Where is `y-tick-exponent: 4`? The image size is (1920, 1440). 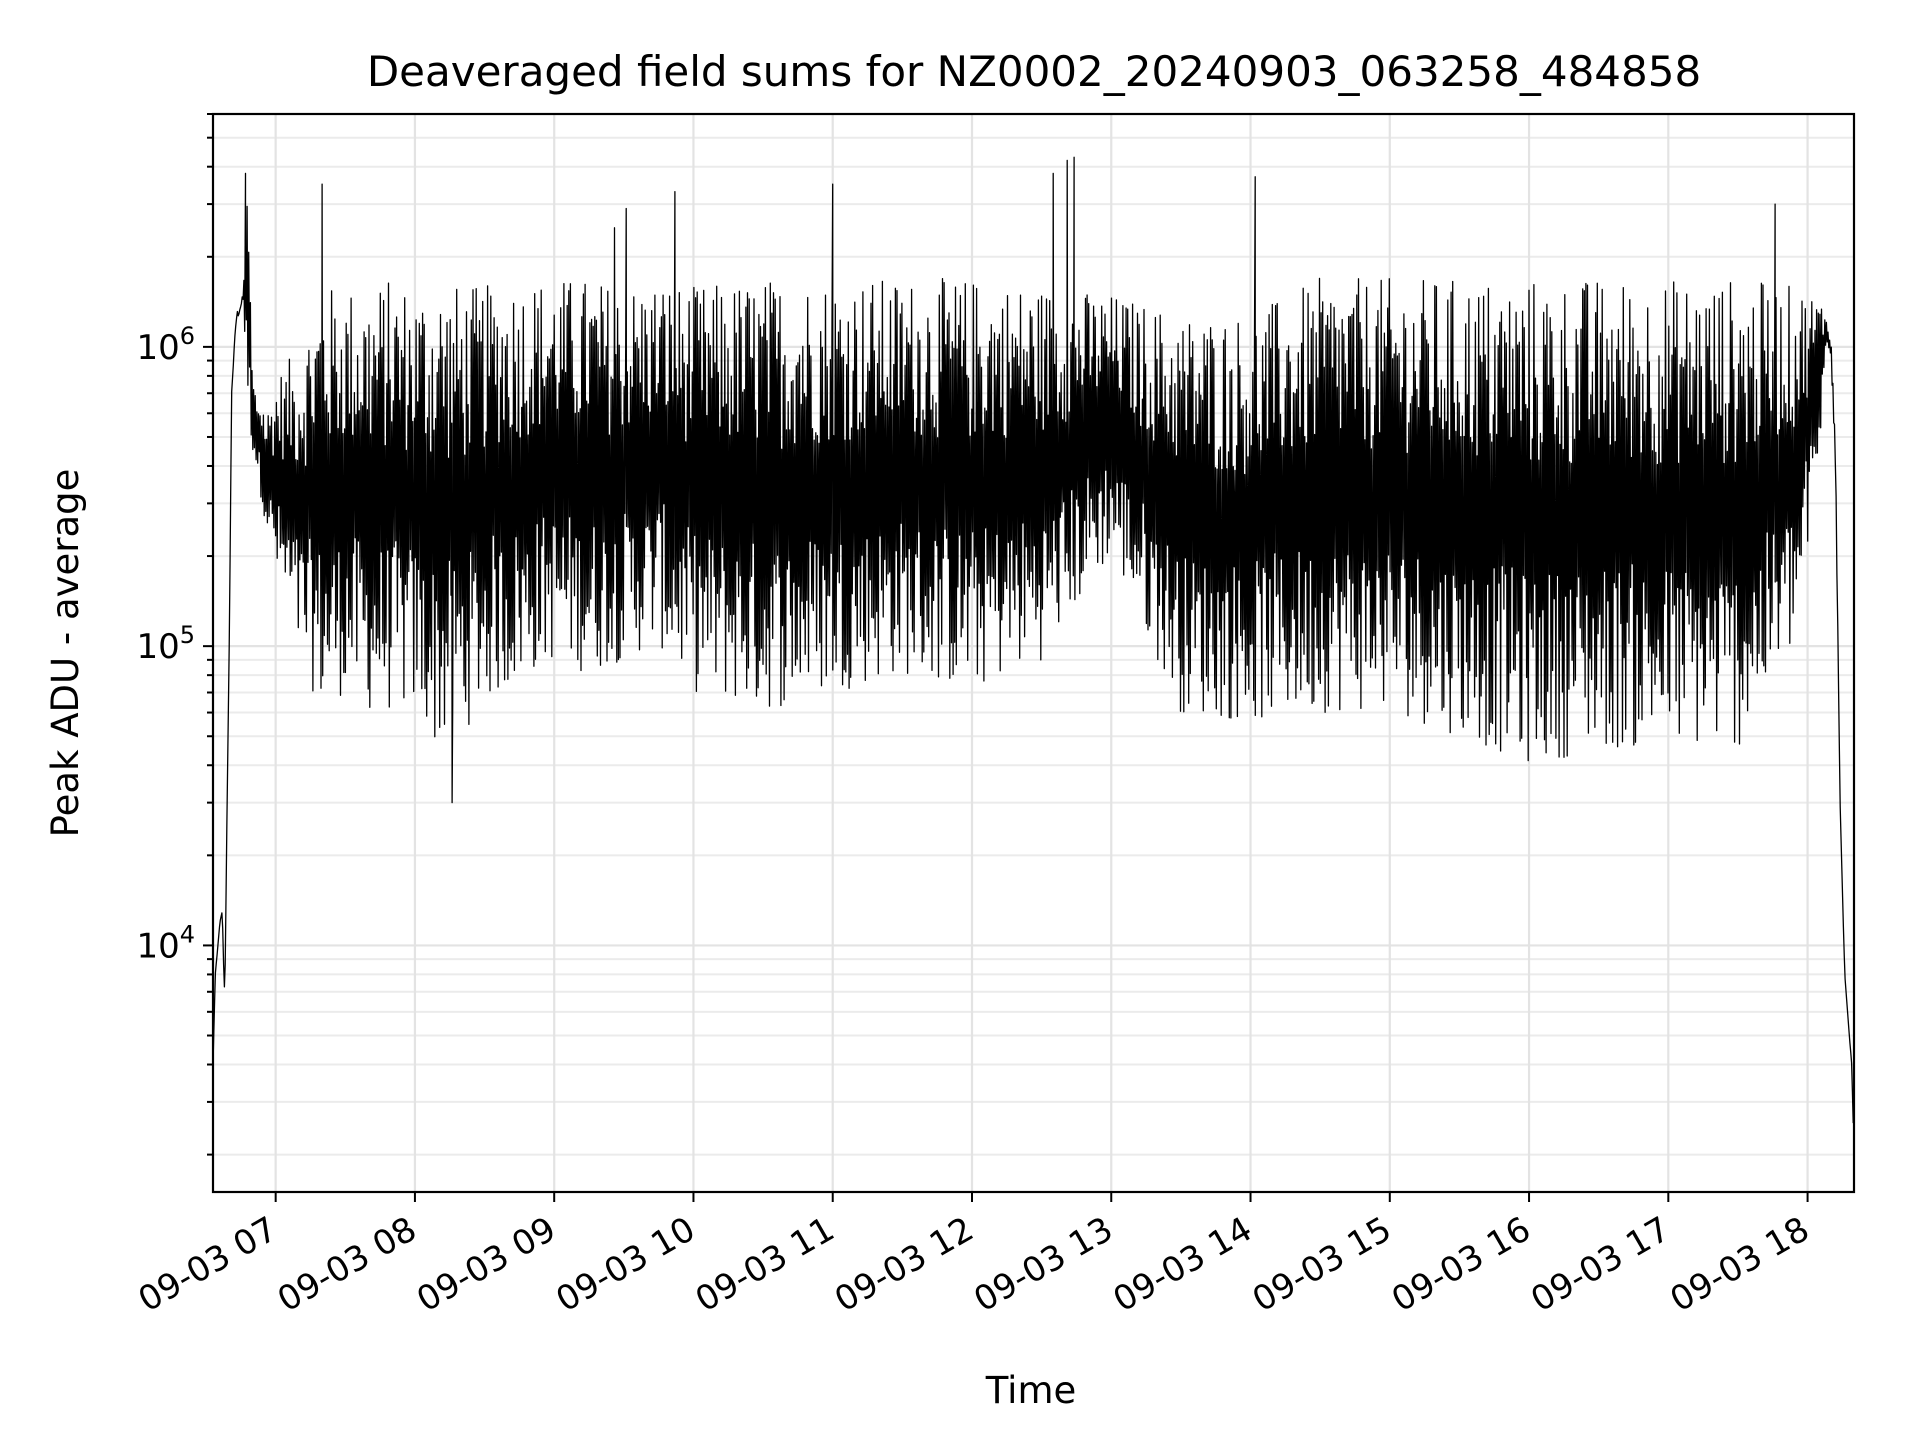
y-tick-exponent: 4 is located at coordinates (187, 934).